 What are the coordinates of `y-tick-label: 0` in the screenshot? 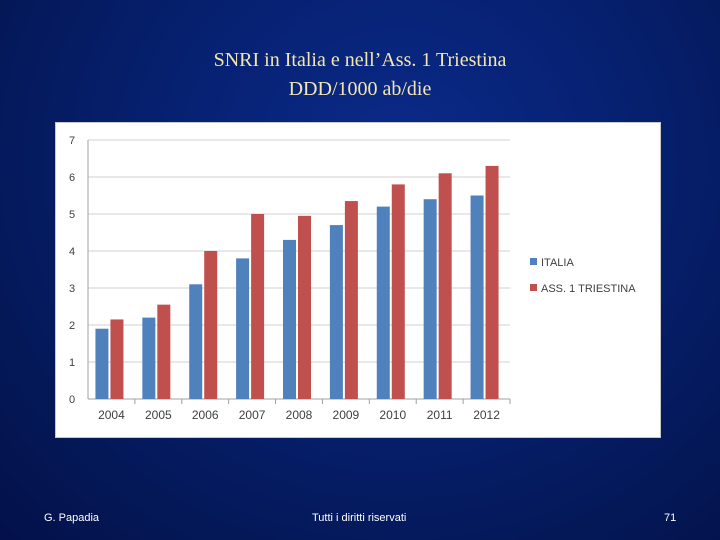 It's located at (72, 400).